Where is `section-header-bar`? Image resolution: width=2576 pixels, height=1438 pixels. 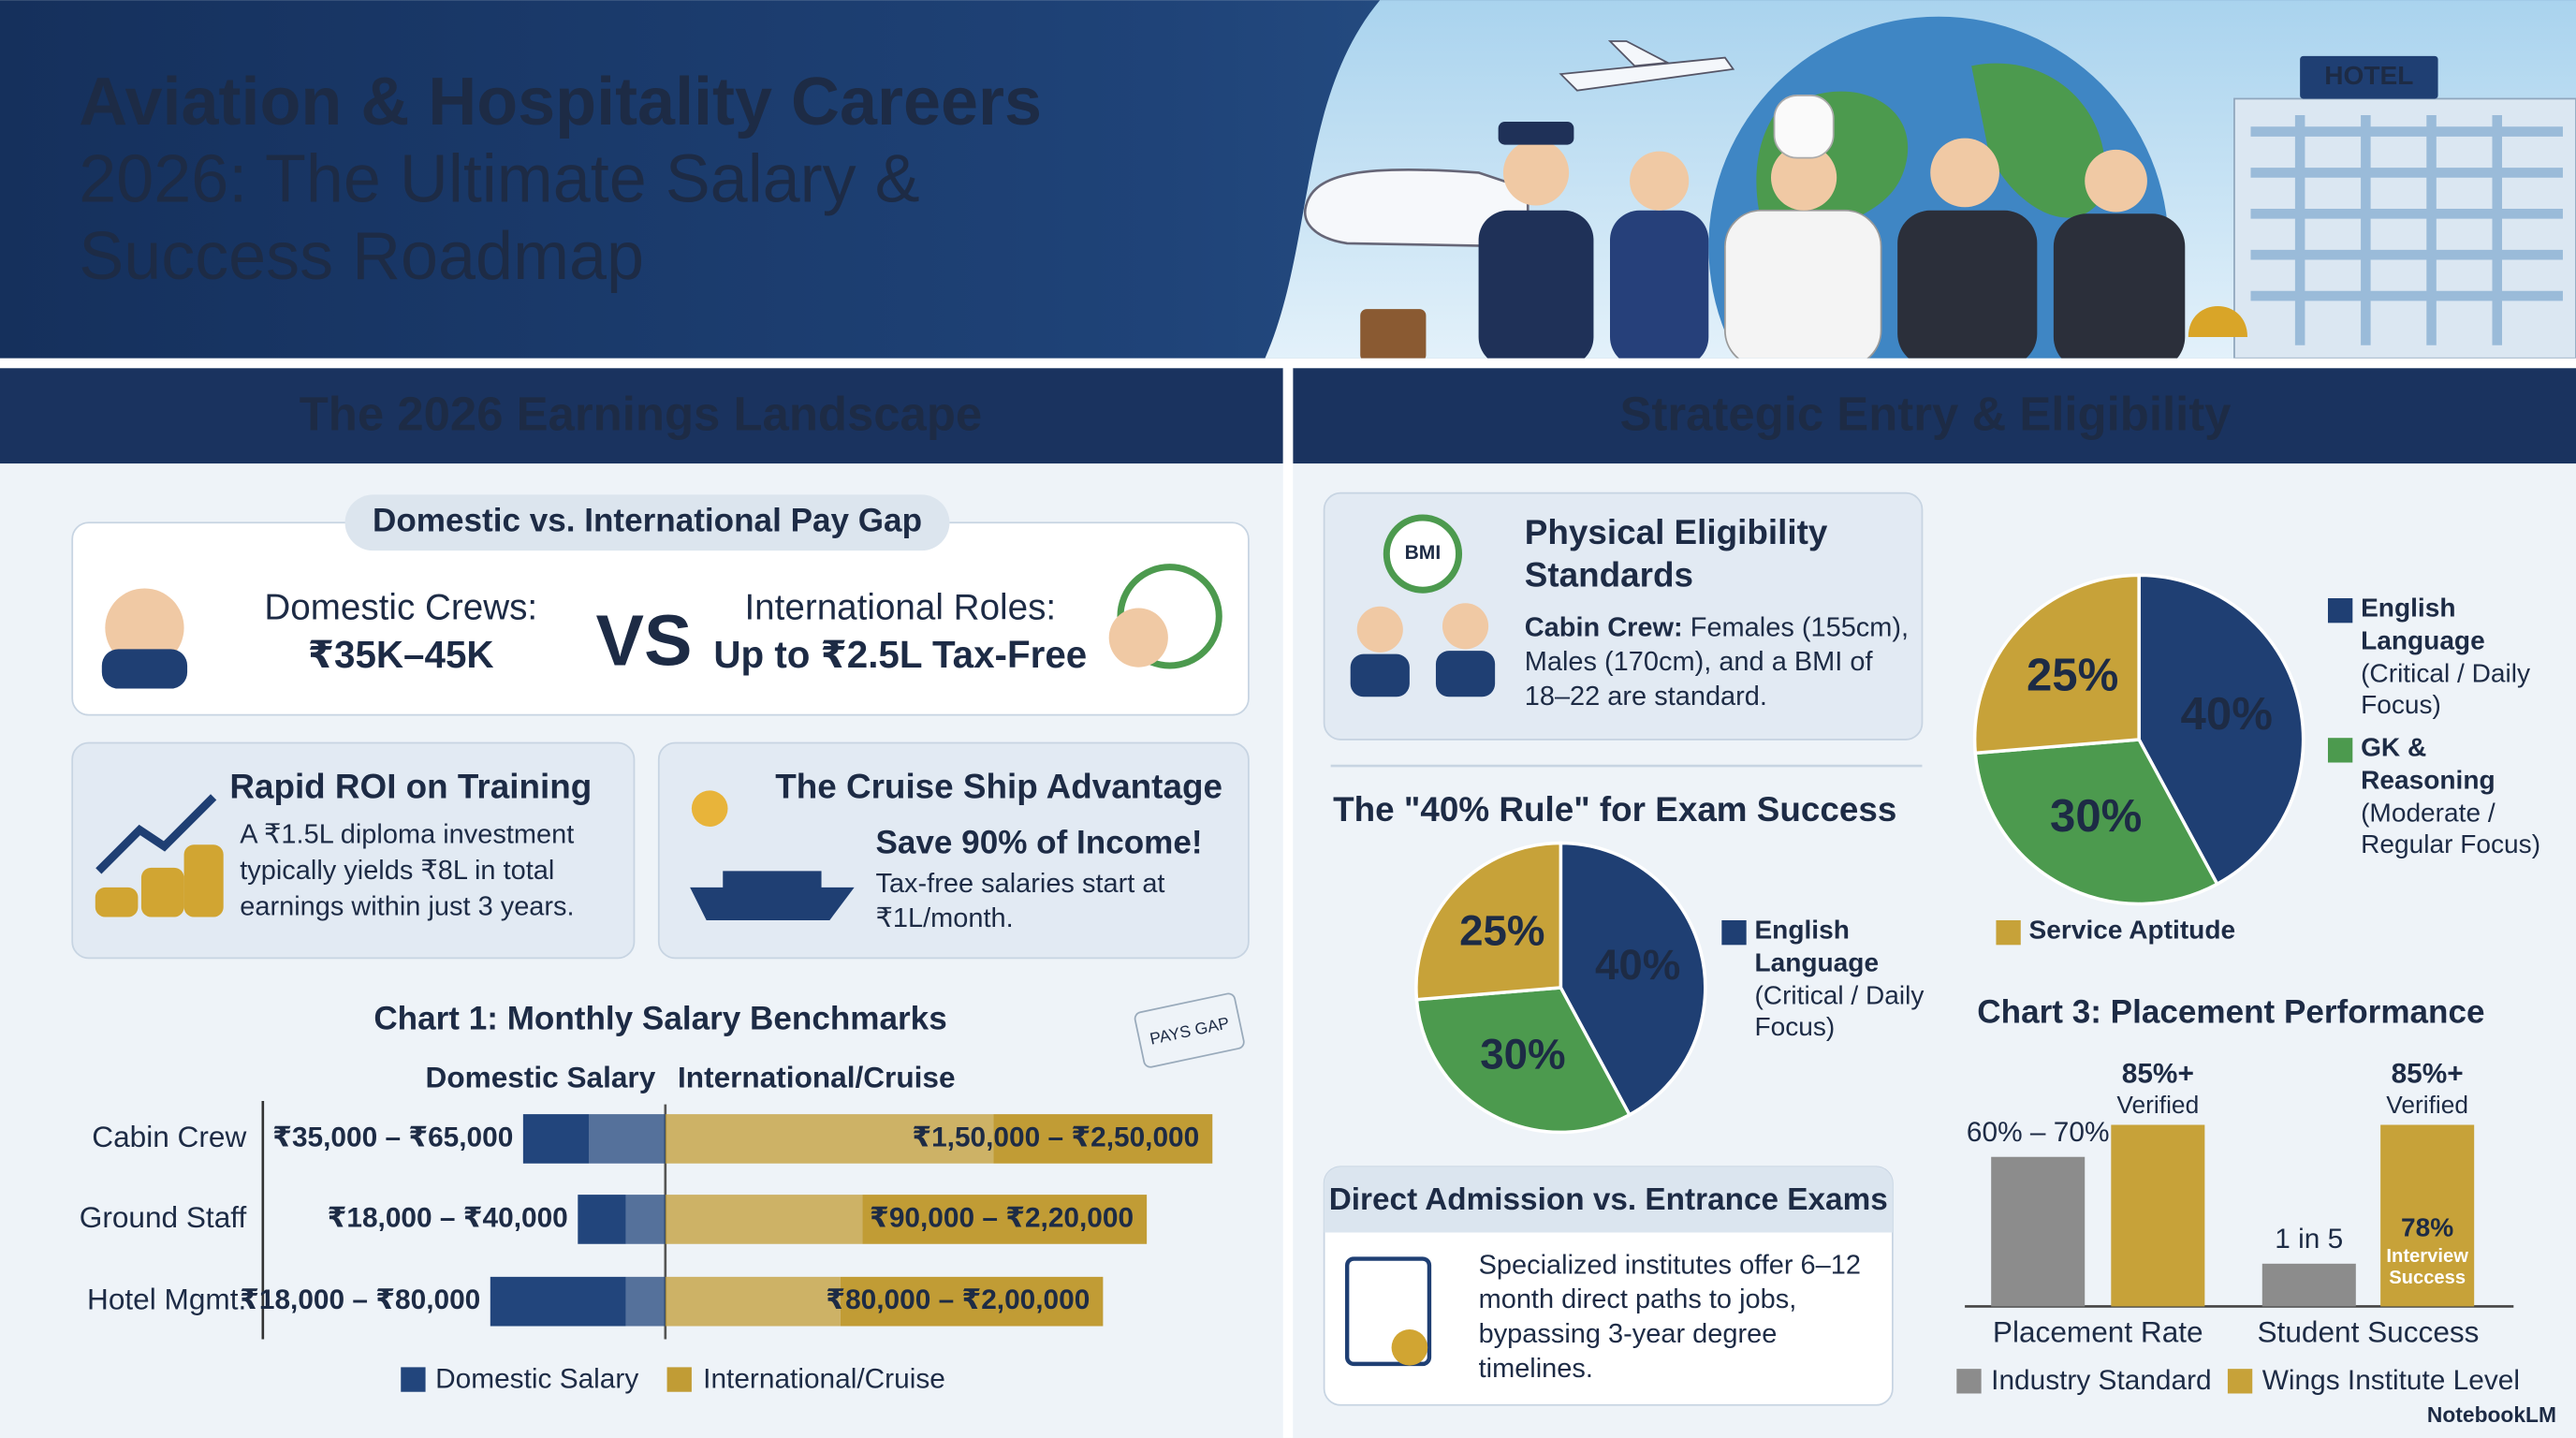 section-header-bar is located at coordinates (641, 416).